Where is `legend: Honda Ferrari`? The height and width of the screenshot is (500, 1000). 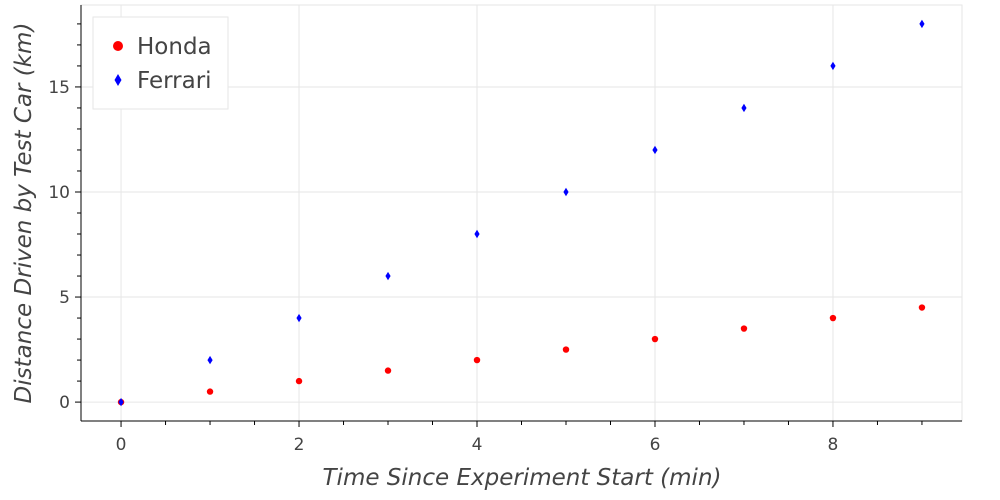 legend: Honda Ferrari is located at coordinates (160, 63).